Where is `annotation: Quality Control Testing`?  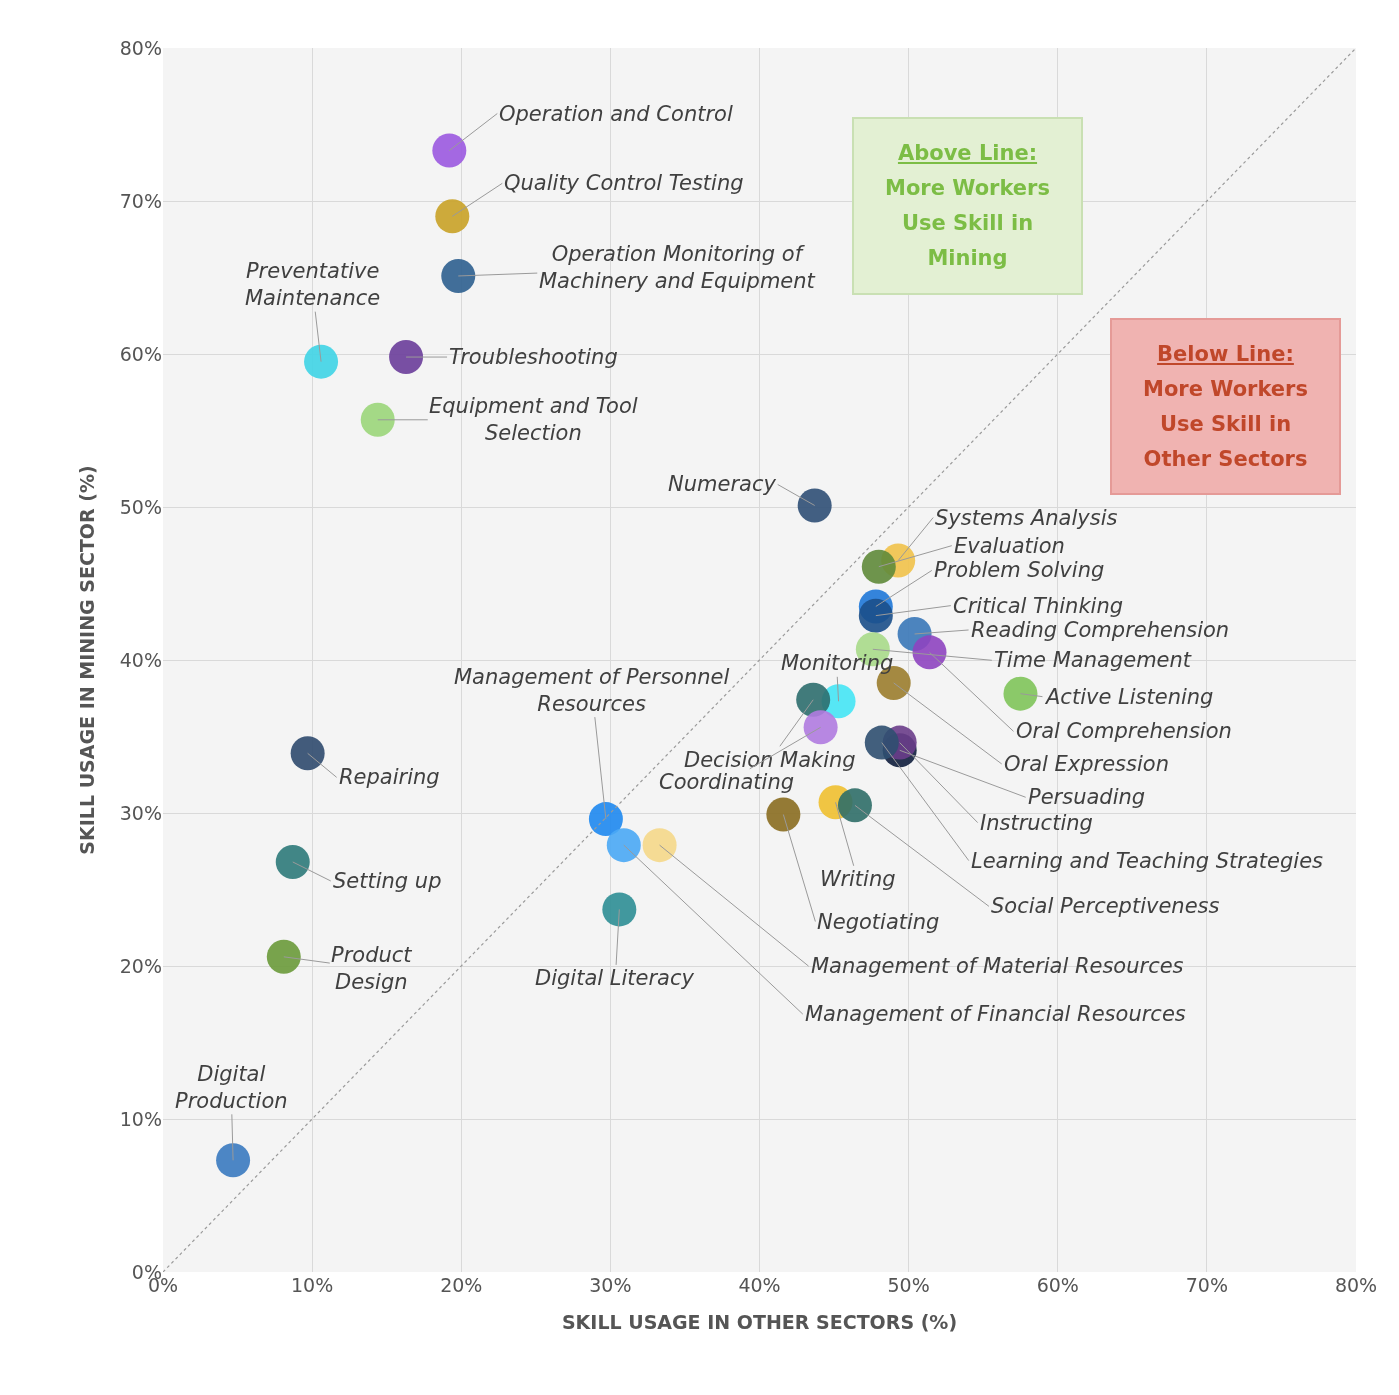
annotation: Quality Control Testing is located at coordinates (624, 183).